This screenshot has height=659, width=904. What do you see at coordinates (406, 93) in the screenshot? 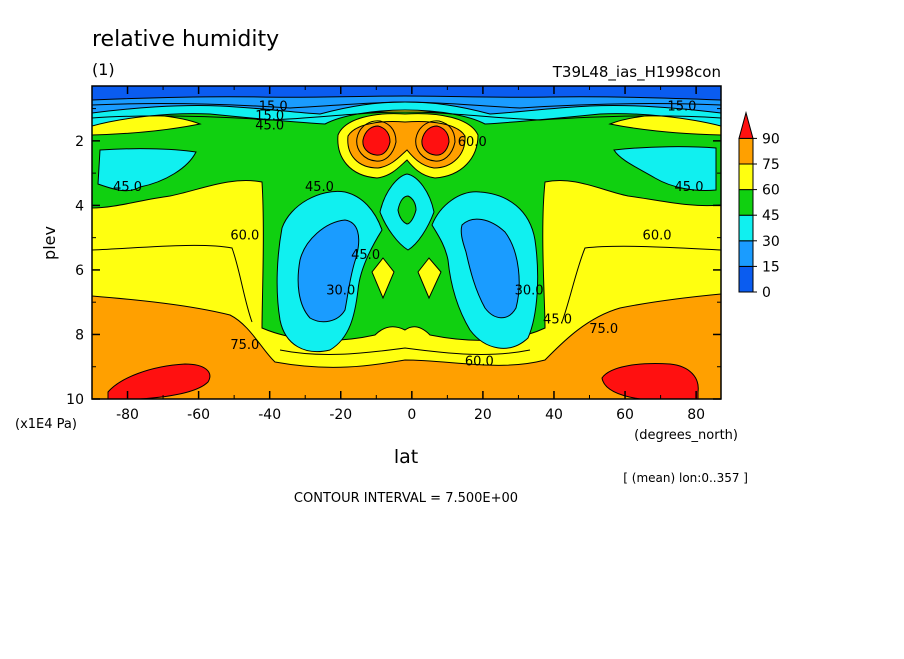
I see `band-blue-strat` at bounding box center [406, 93].